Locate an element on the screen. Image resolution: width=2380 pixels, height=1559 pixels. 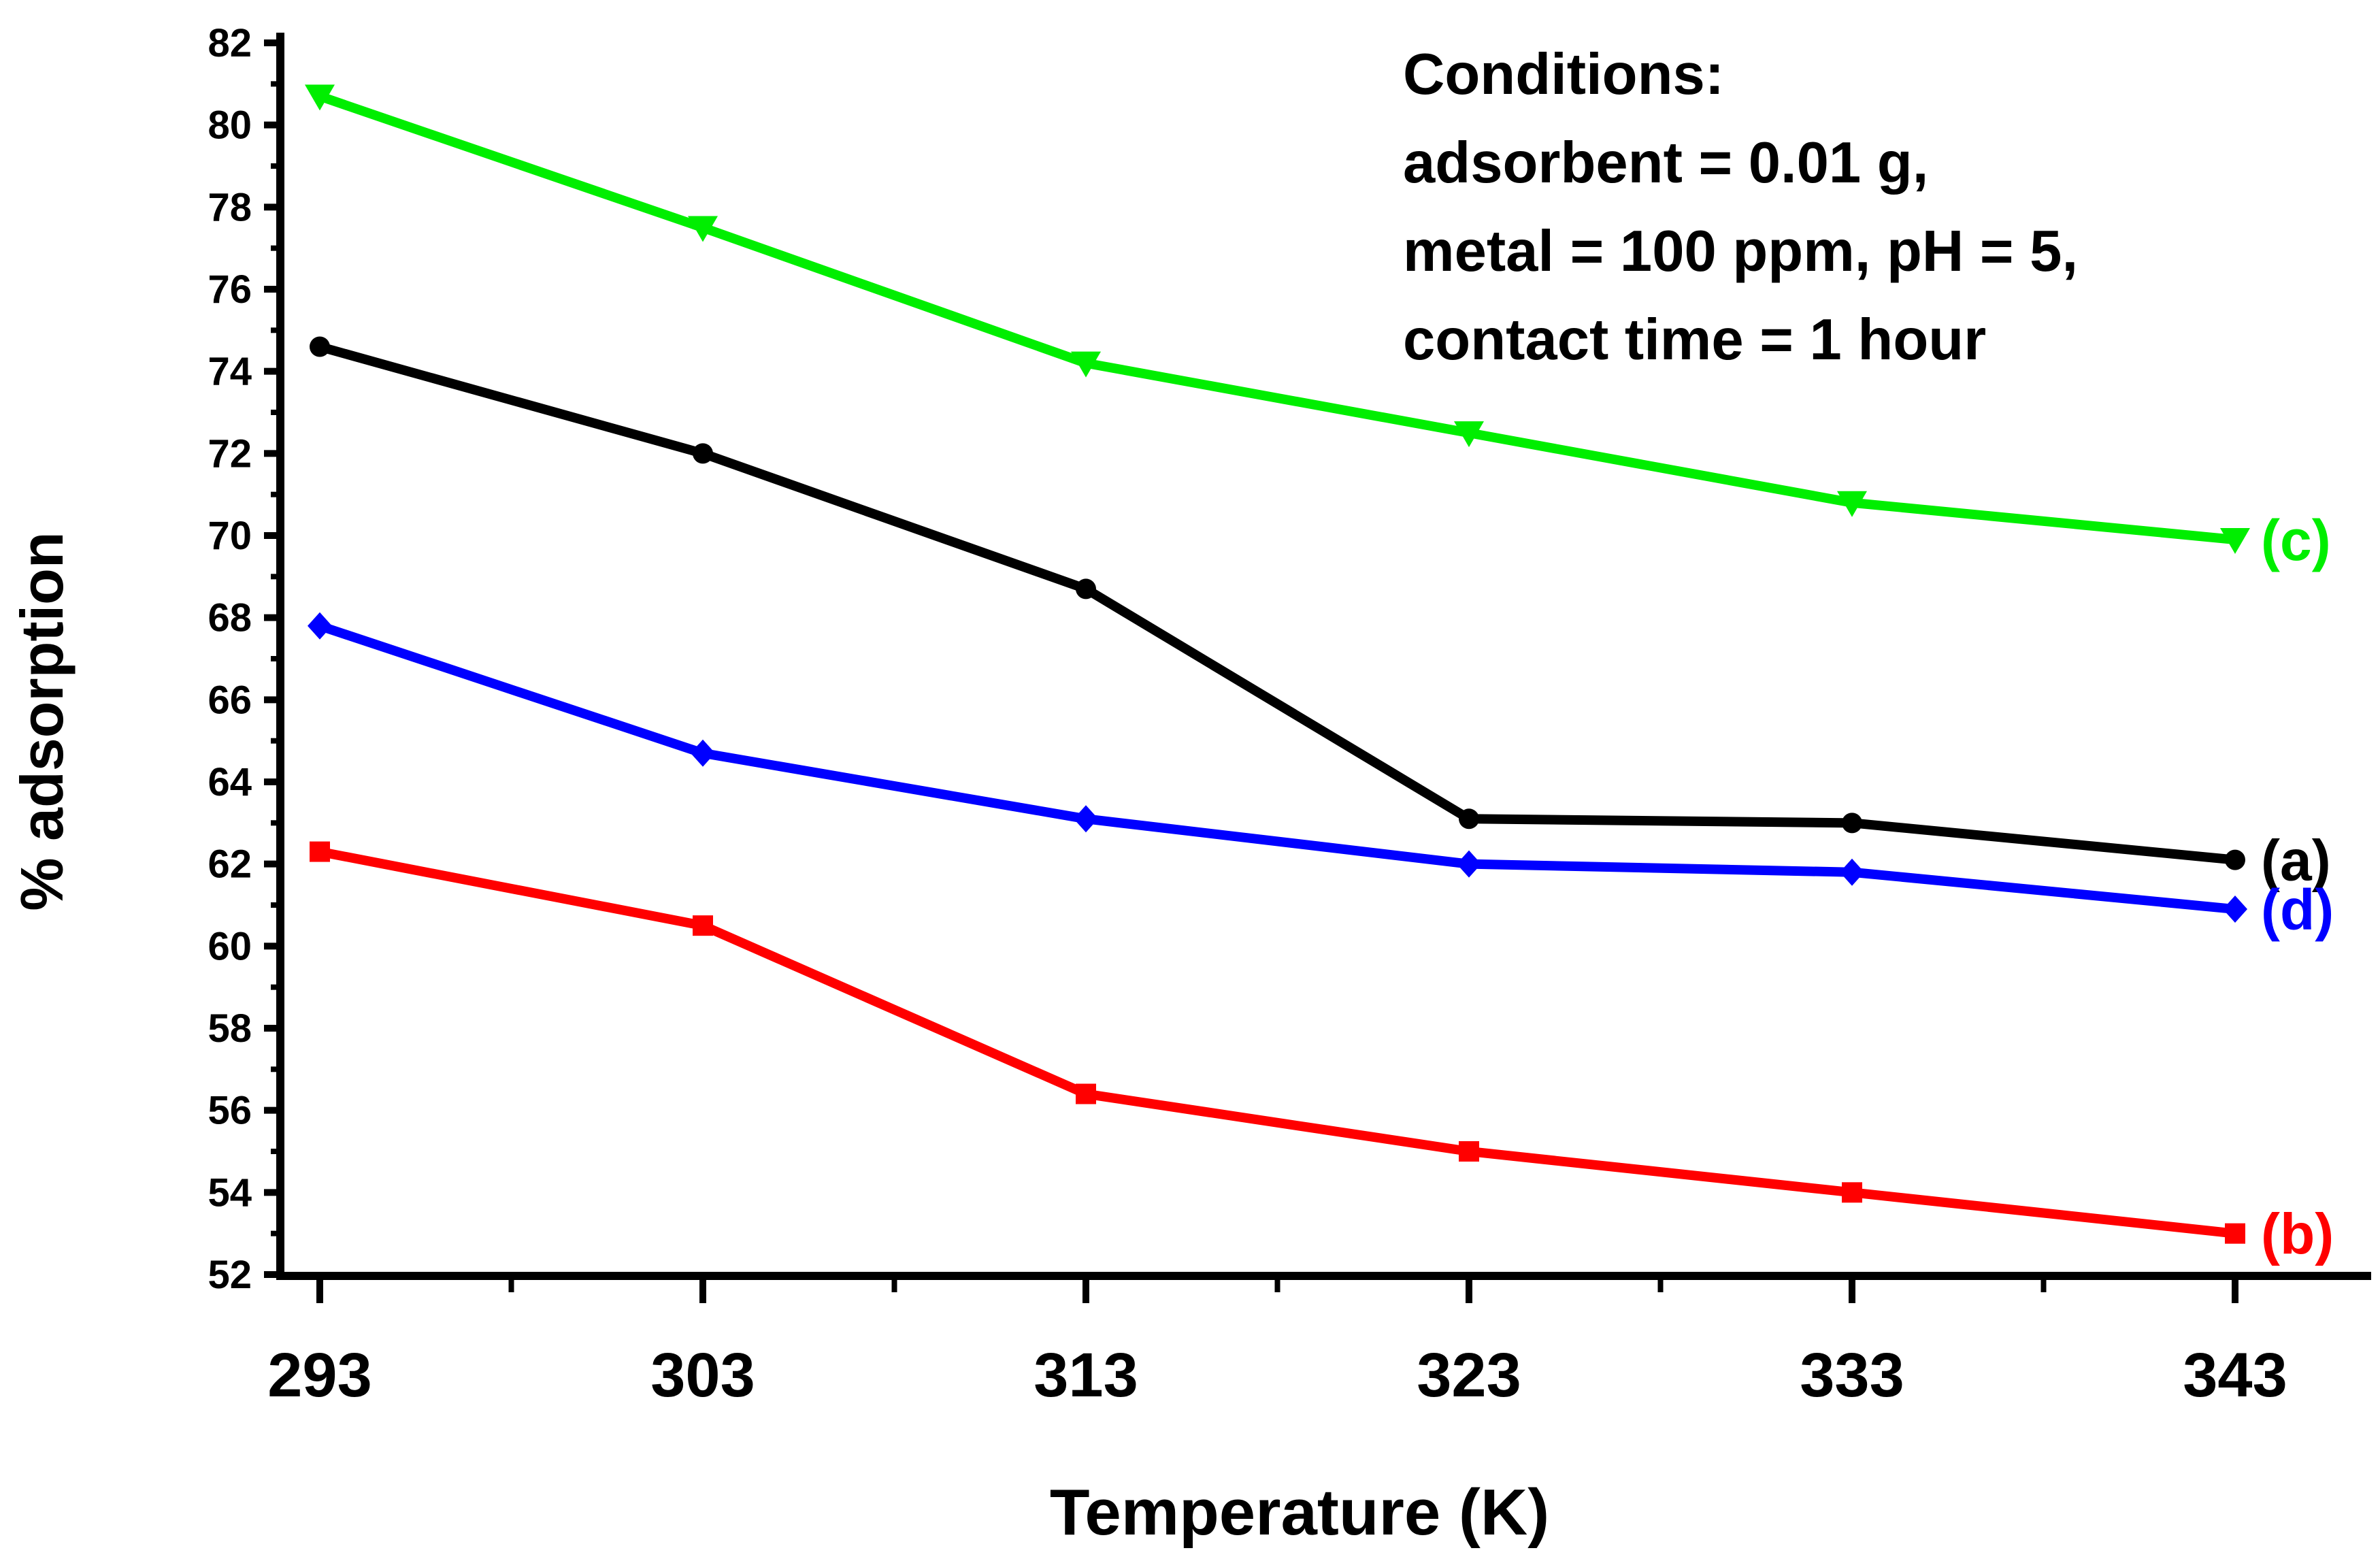
y-tick-label: 76 is located at coordinates (230, 289).